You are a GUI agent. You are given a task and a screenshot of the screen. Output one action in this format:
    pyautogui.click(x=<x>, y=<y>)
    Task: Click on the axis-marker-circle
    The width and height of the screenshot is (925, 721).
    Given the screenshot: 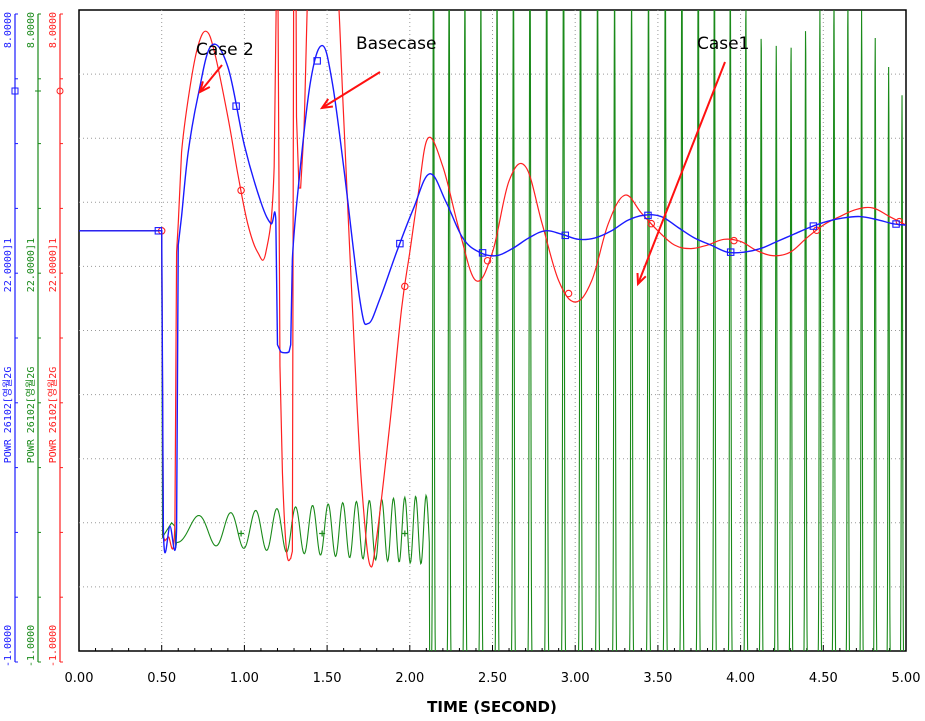 What is the action you would take?
    pyautogui.click(x=60, y=91)
    